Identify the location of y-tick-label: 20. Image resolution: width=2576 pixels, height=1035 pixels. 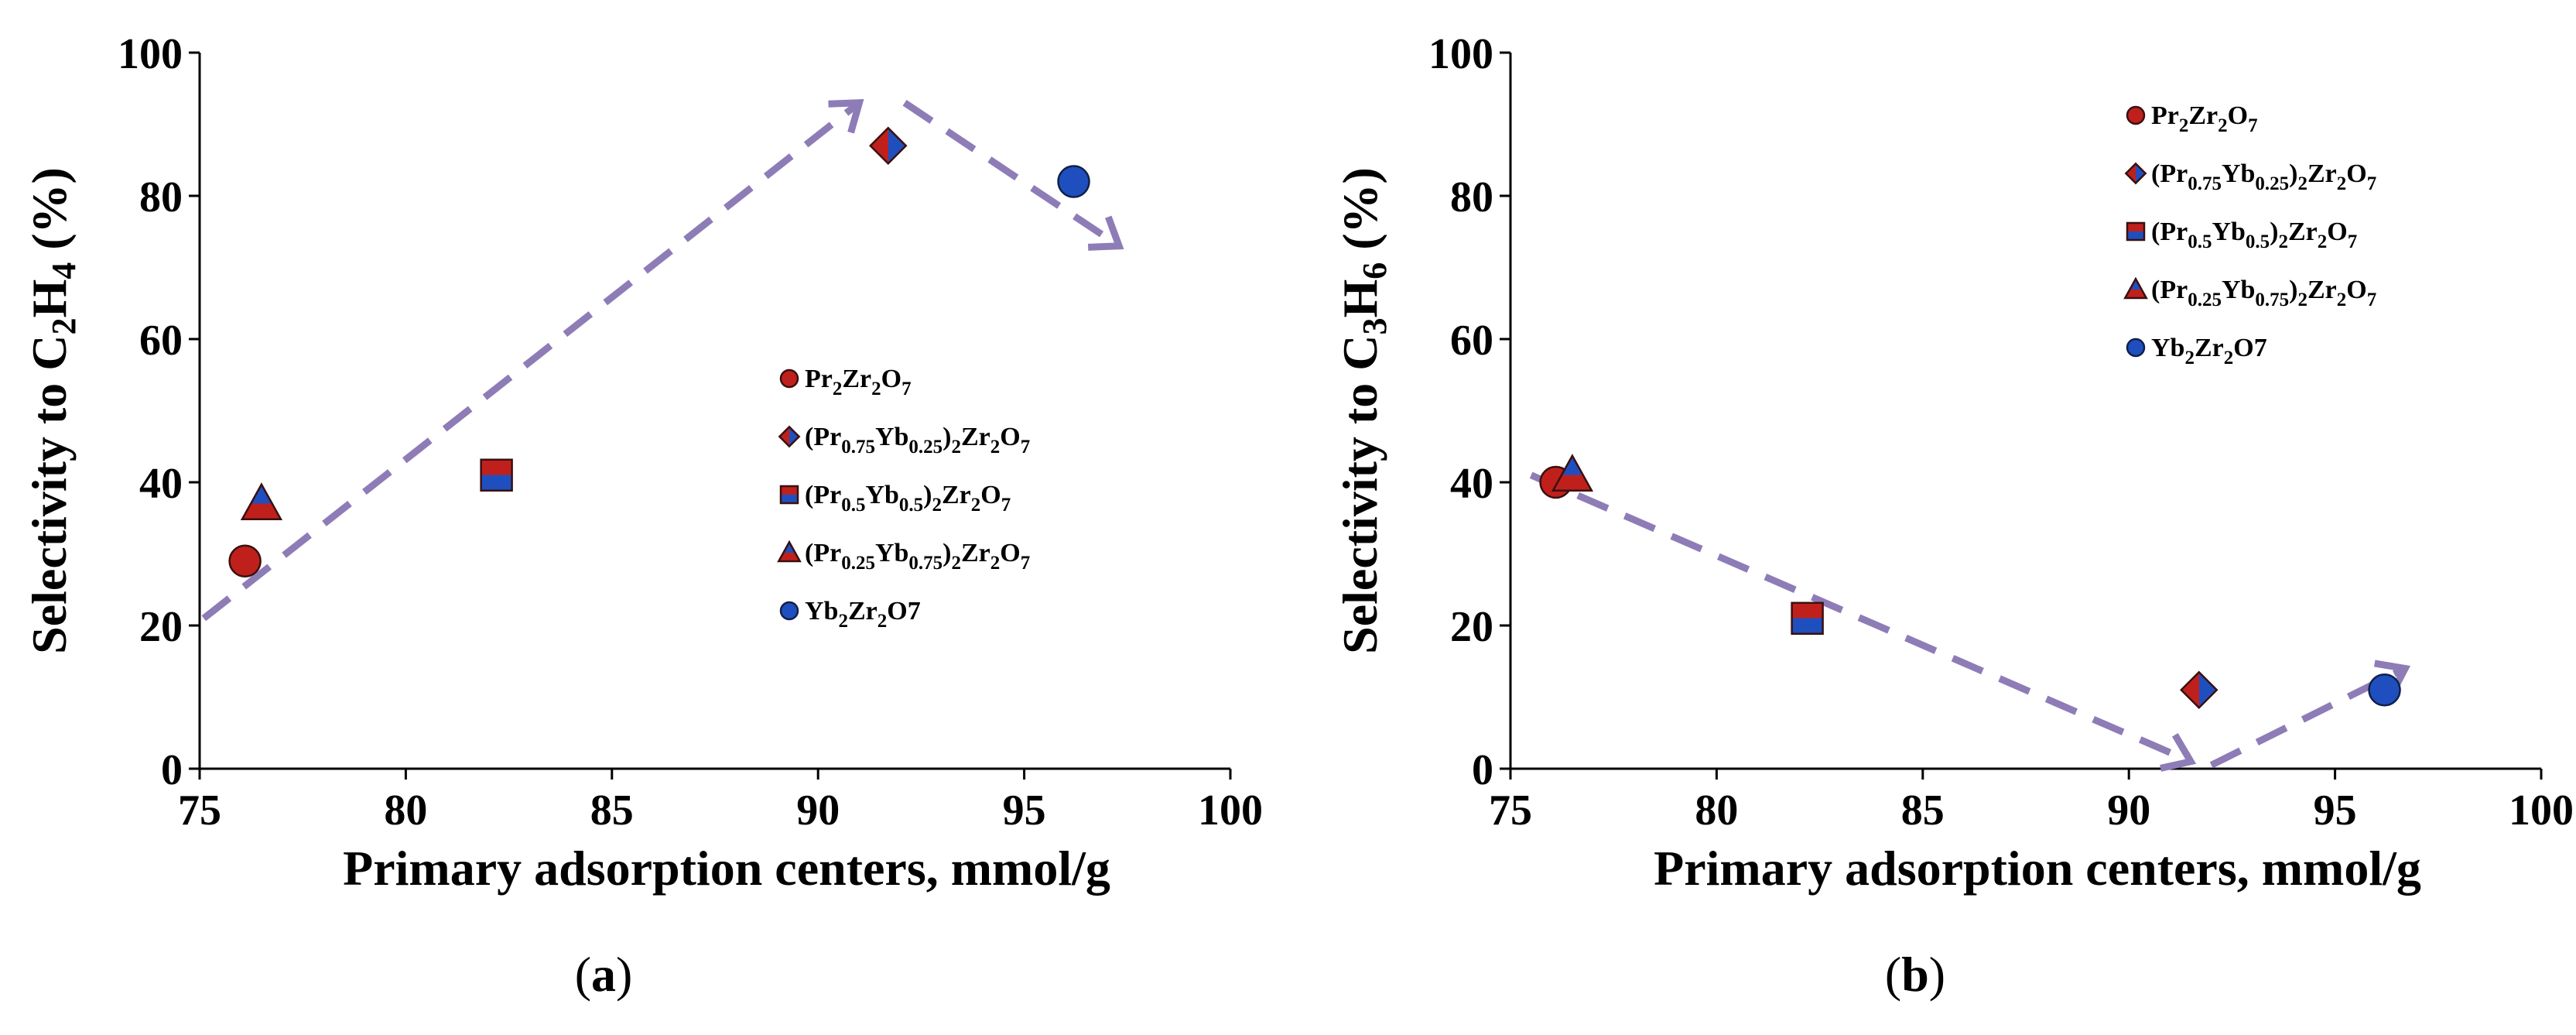
(161, 627).